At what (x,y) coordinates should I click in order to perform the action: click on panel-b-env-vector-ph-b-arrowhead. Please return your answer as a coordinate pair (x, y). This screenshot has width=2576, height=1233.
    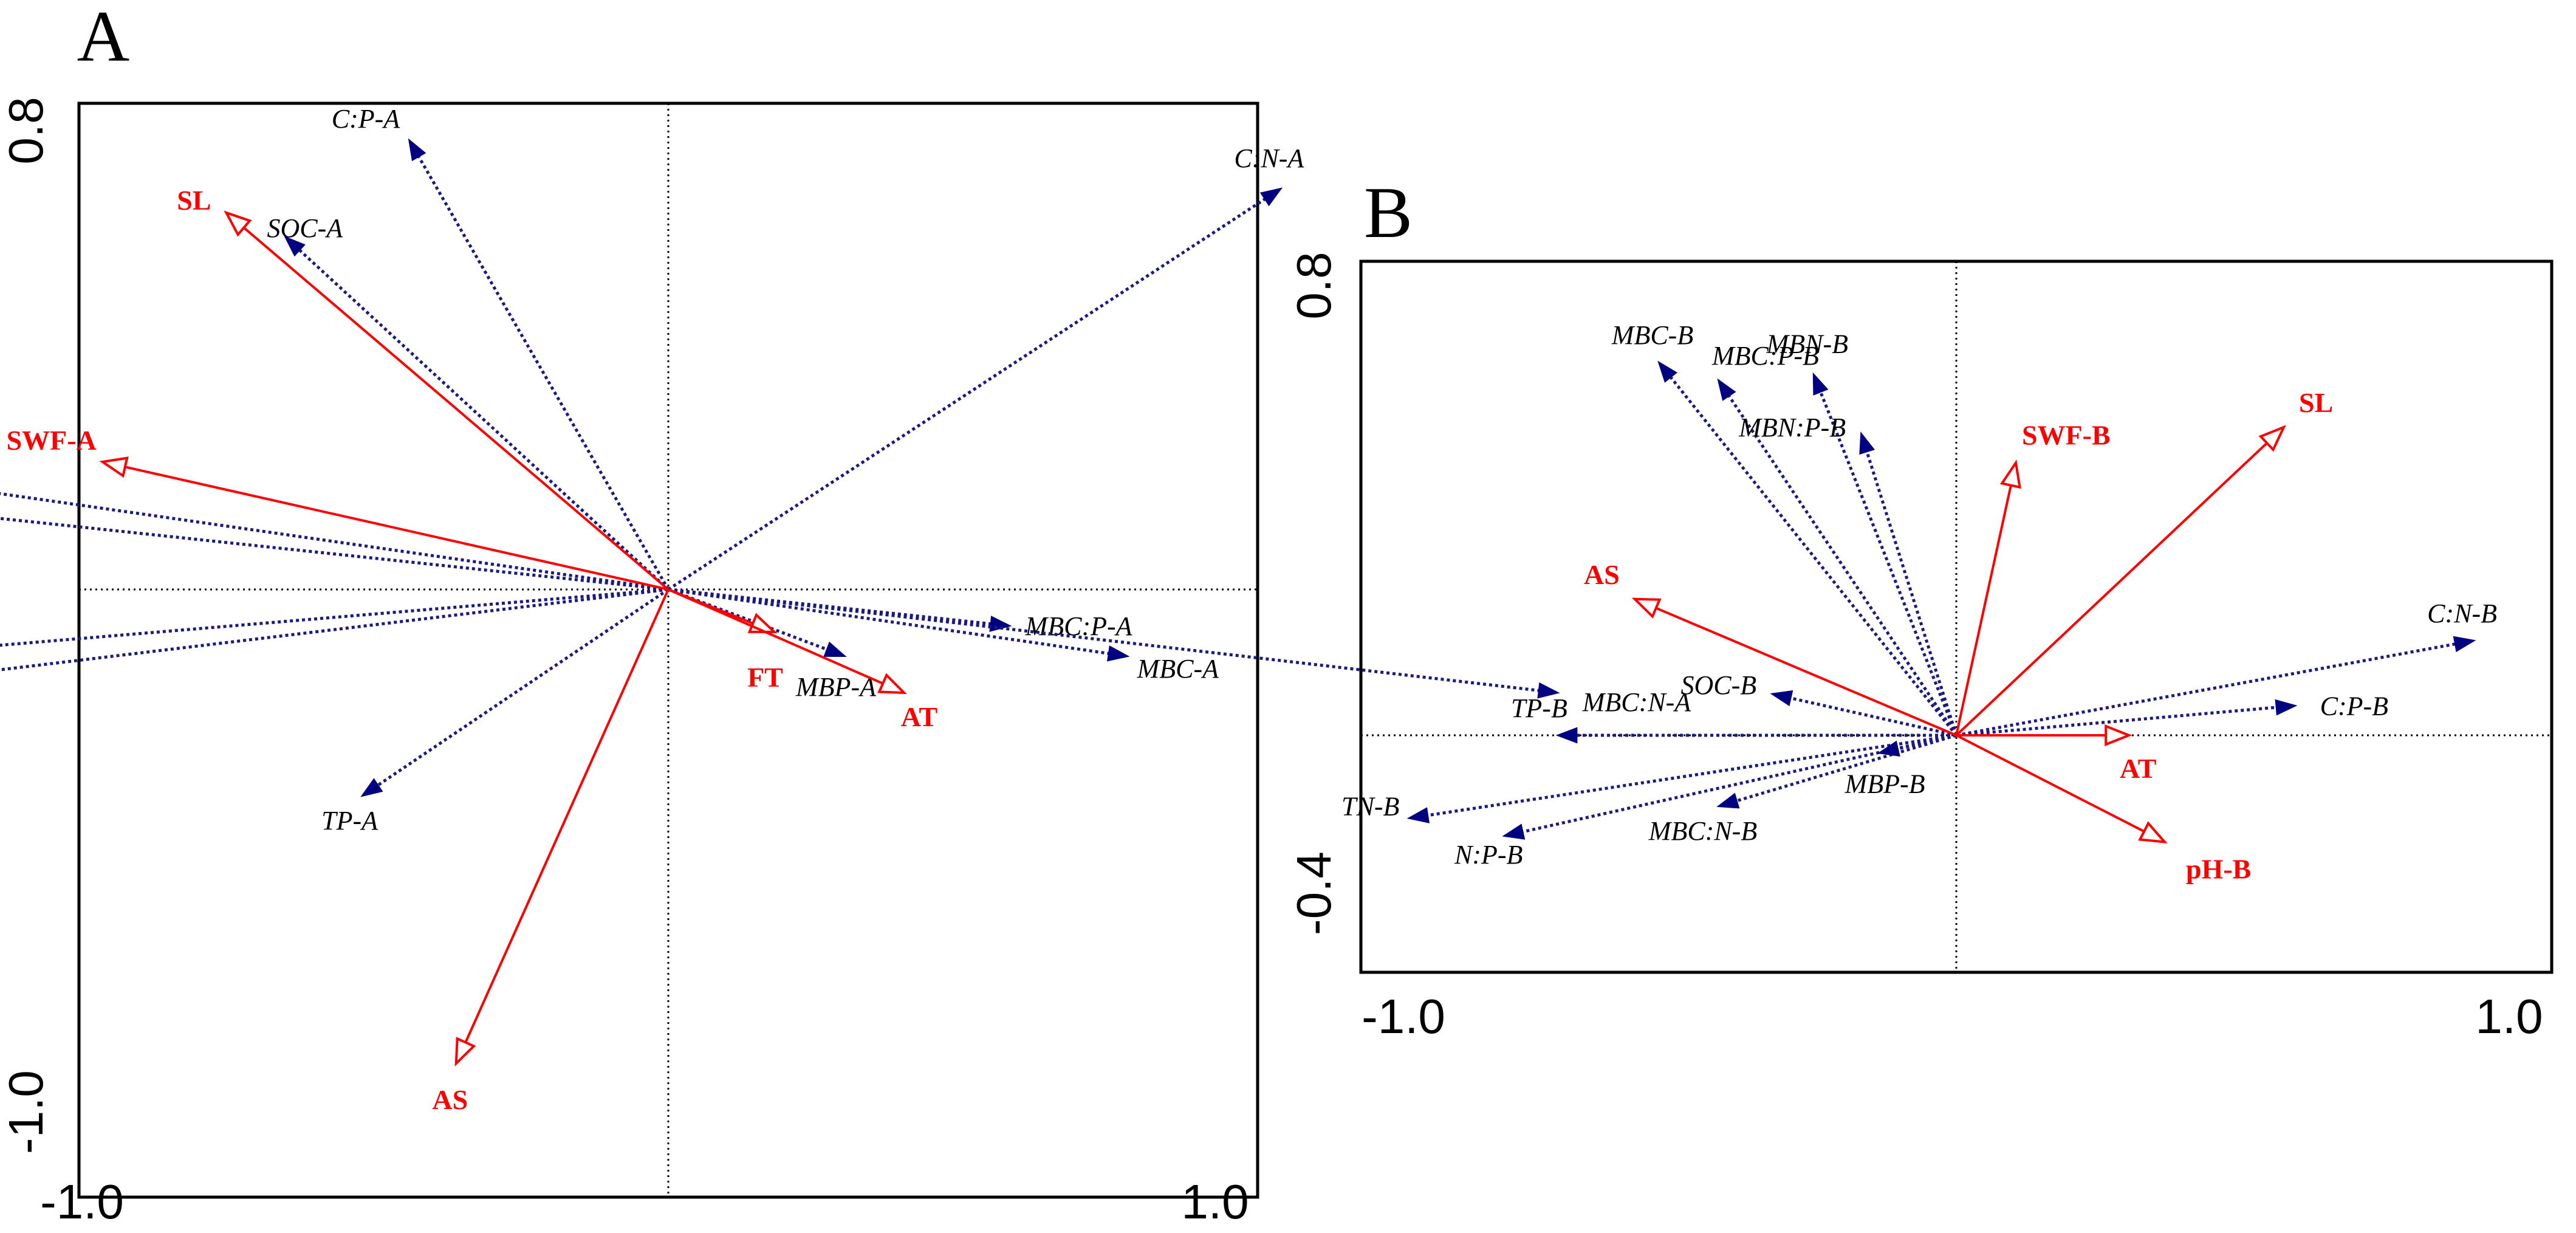
    Looking at the image, I should click on (2153, 832).